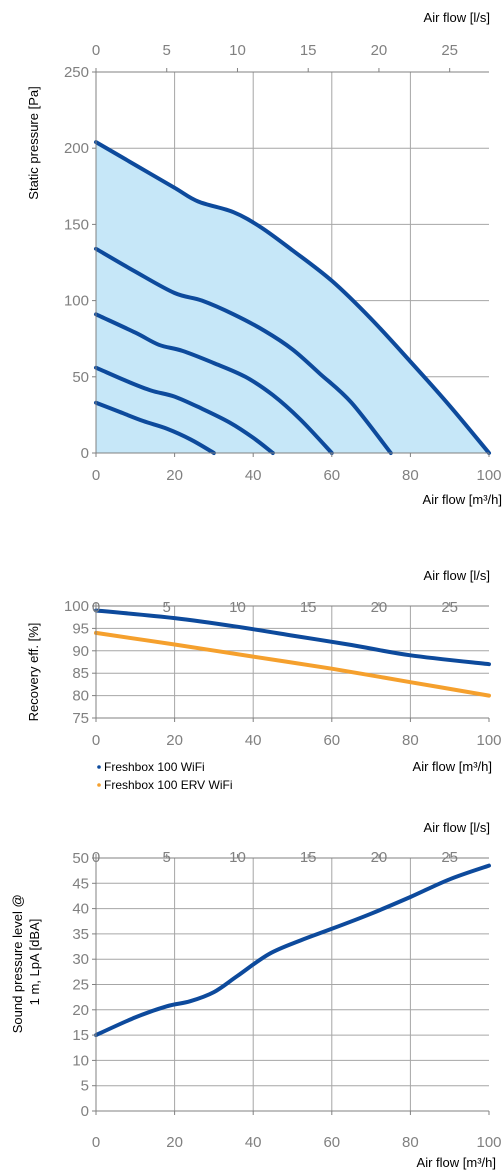  What do you see at coordinates (33, 672) in the screenshot?
I see `y-axis-label: Recovery eff. [%]` at bounding box center [33, 672].